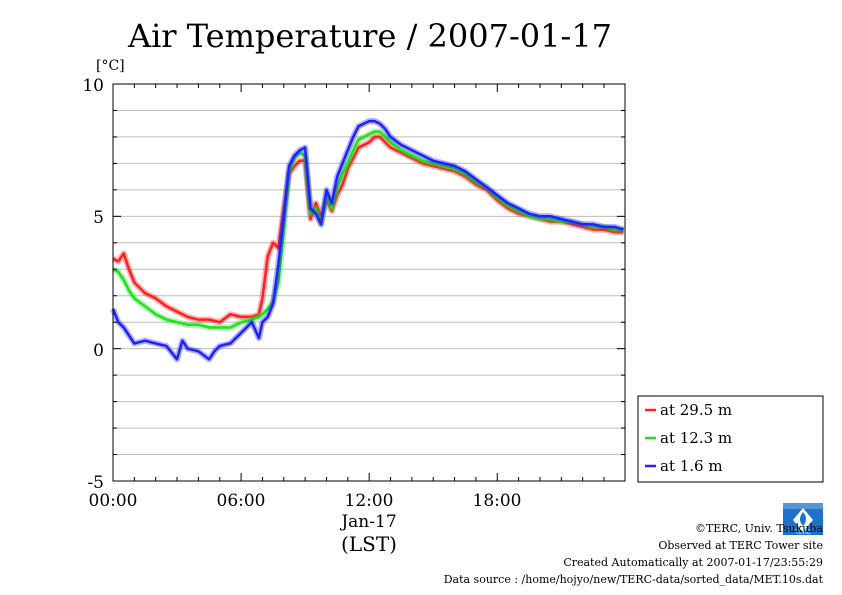  What do you see at coordinates (369, 36) in the screenshot?
I see `chart-title: Air Temperature / 2007-01-17` at bounding box center [369, 36].